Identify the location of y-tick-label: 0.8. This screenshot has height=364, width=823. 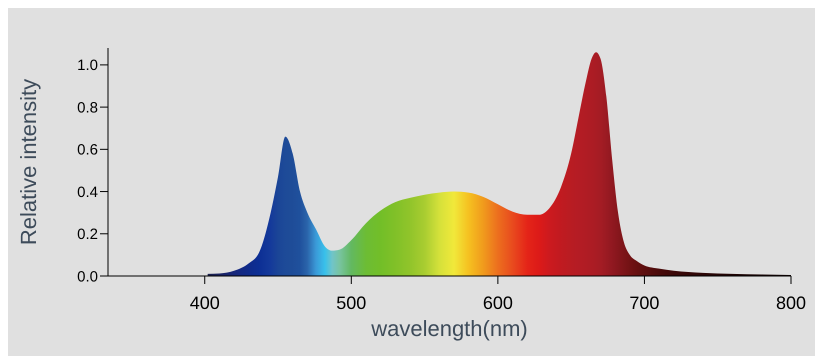
(87, 107).